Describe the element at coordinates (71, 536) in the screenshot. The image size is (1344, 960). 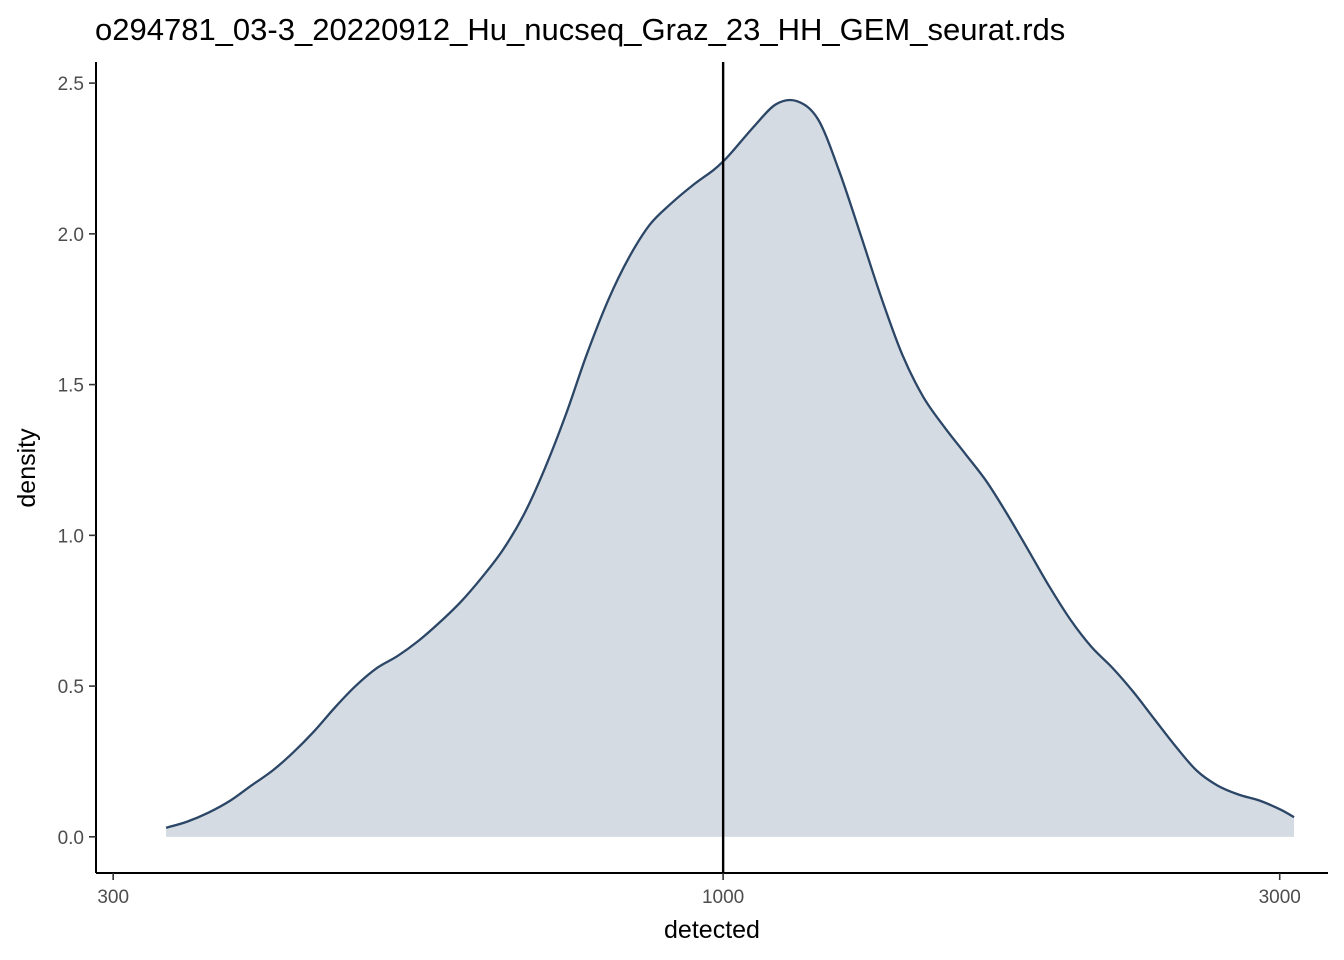
I see `y-tick-label: 1.0` at that location.